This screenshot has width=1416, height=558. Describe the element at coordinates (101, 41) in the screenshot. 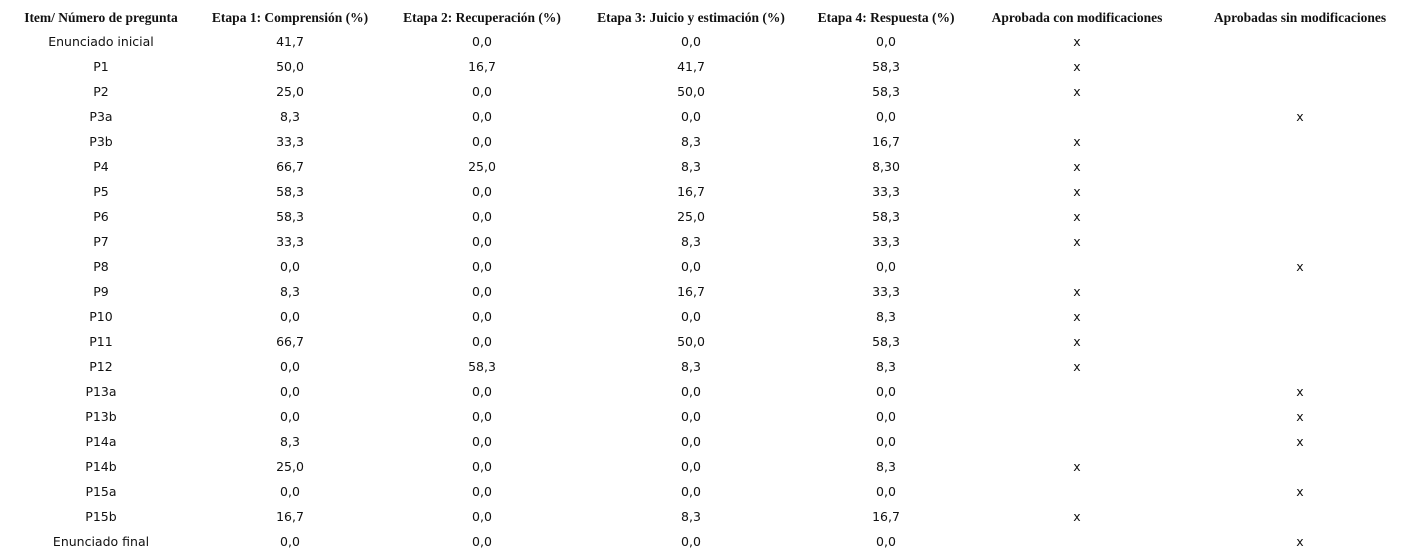

I see `row-label: Enunciado inicial` at that location.